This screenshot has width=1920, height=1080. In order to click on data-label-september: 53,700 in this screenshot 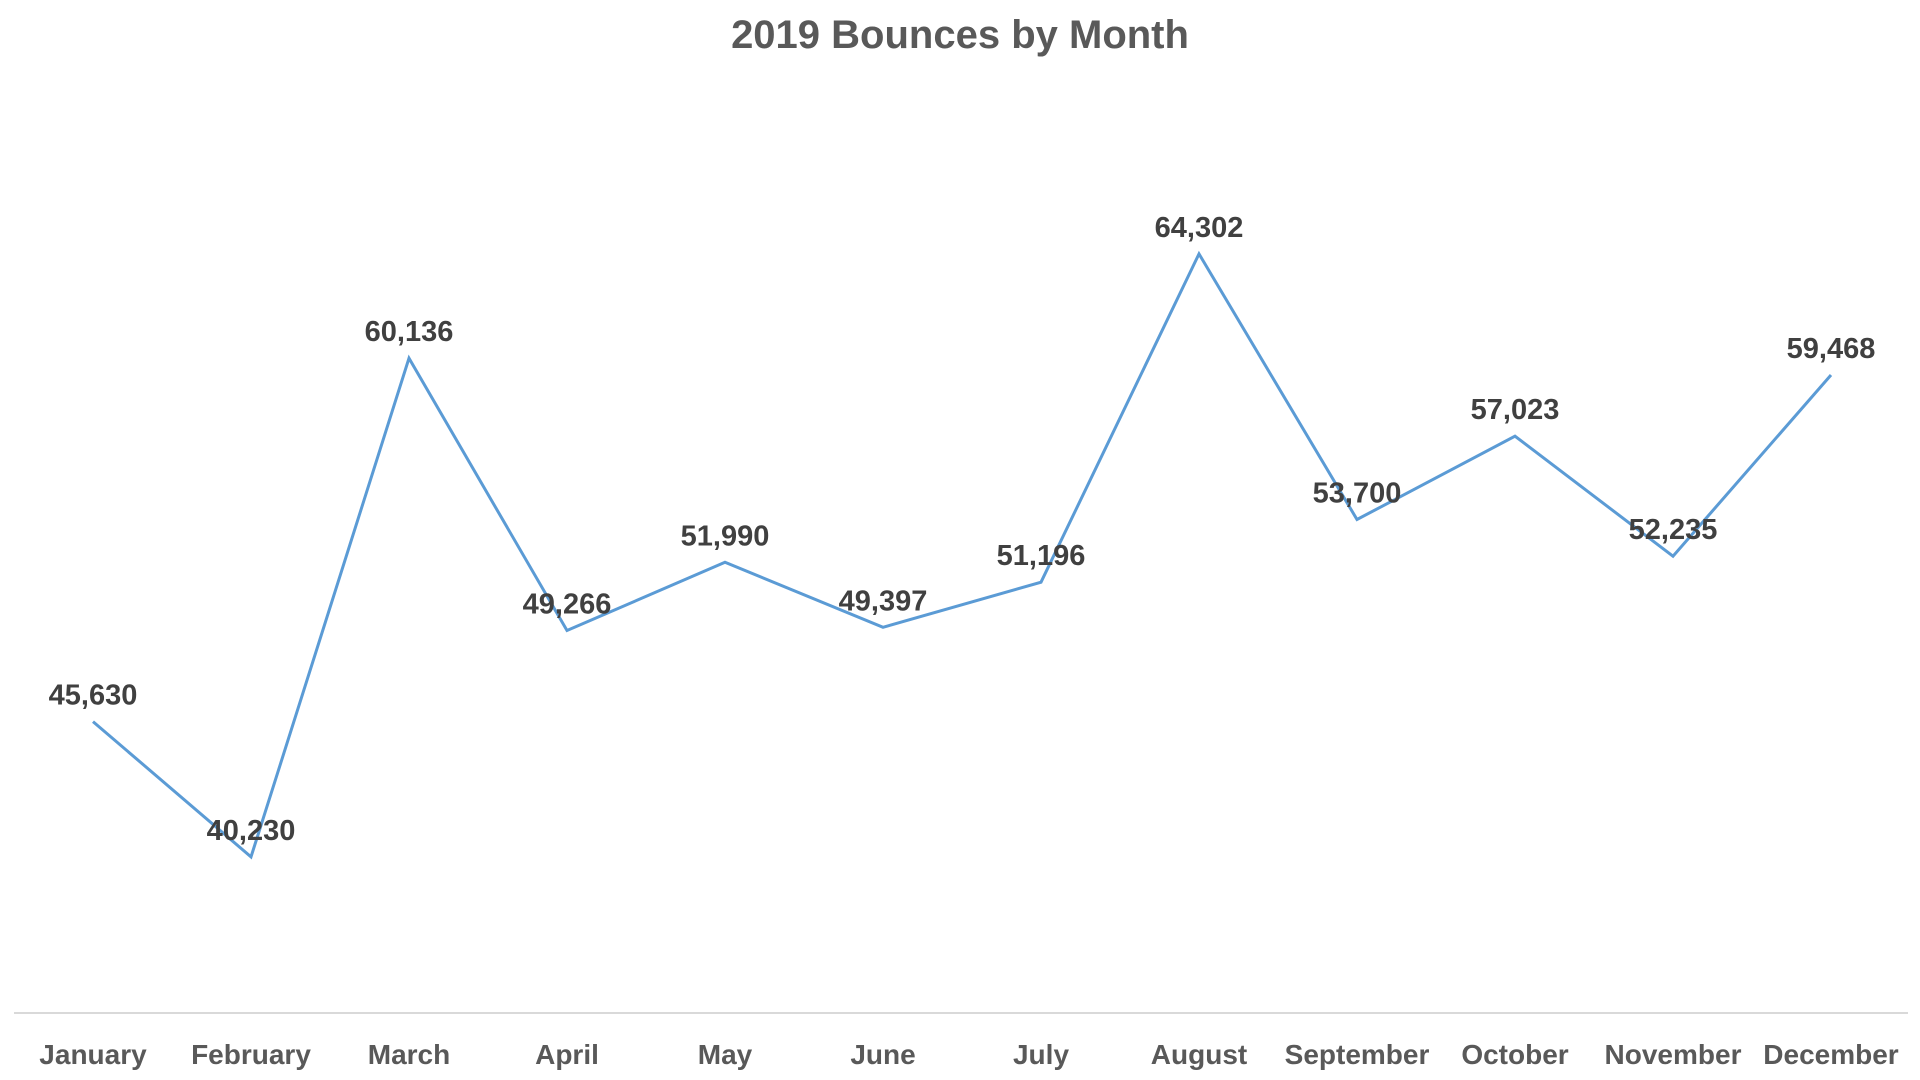, I will do `click(1357, 493)`.